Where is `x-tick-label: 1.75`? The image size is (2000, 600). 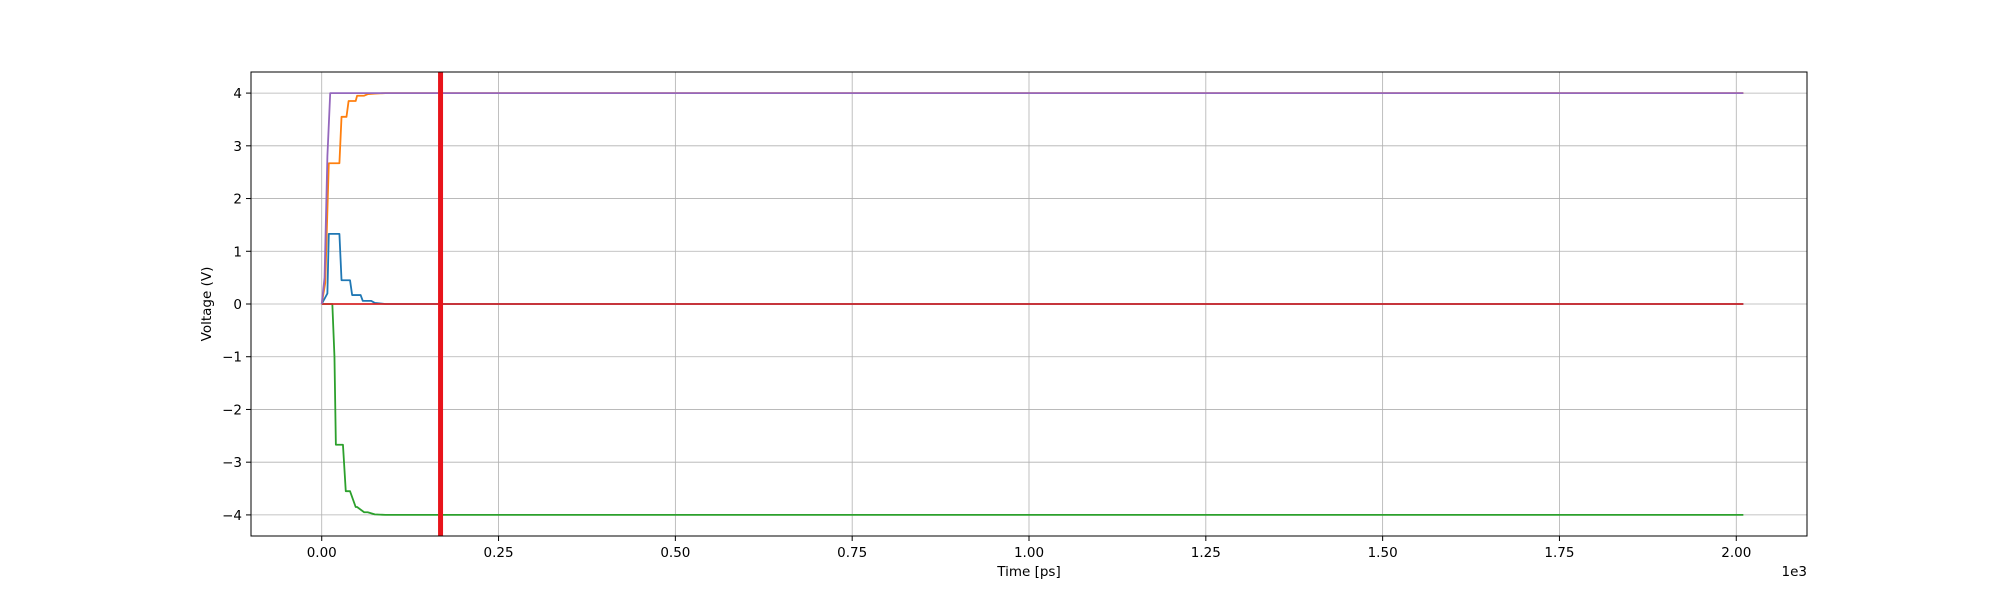
x-tick-label: 1.75 is located at coordinates (1559, 553).